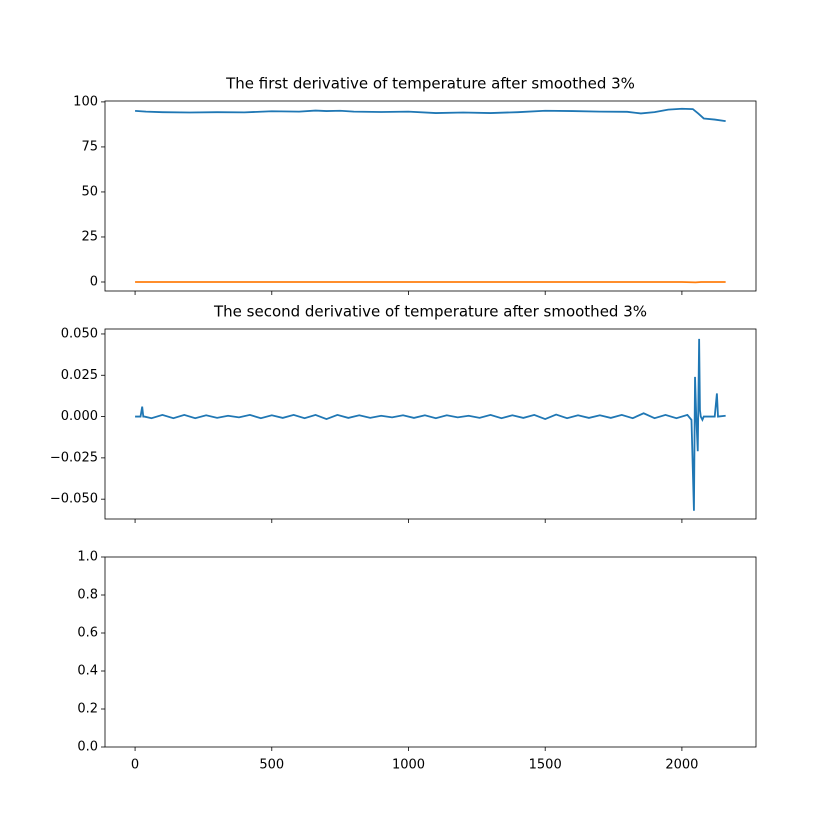  What do you see at coordinates (408, 765) in the screenshot?
I see `x-tick-label: 1000` at bounding box center [408, 765].